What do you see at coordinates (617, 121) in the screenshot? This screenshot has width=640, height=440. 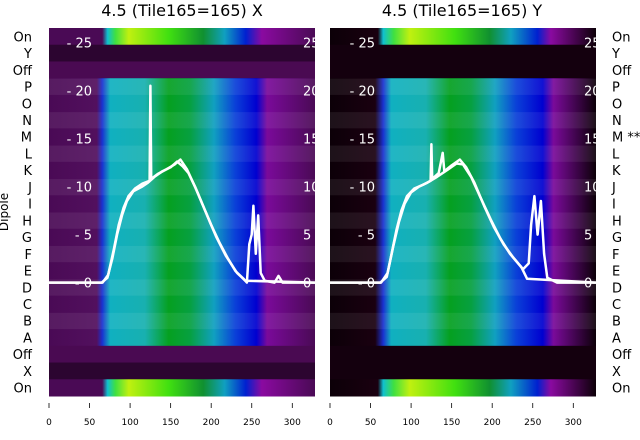 I see `row-label-right: N` at bounding box center [617, 121].